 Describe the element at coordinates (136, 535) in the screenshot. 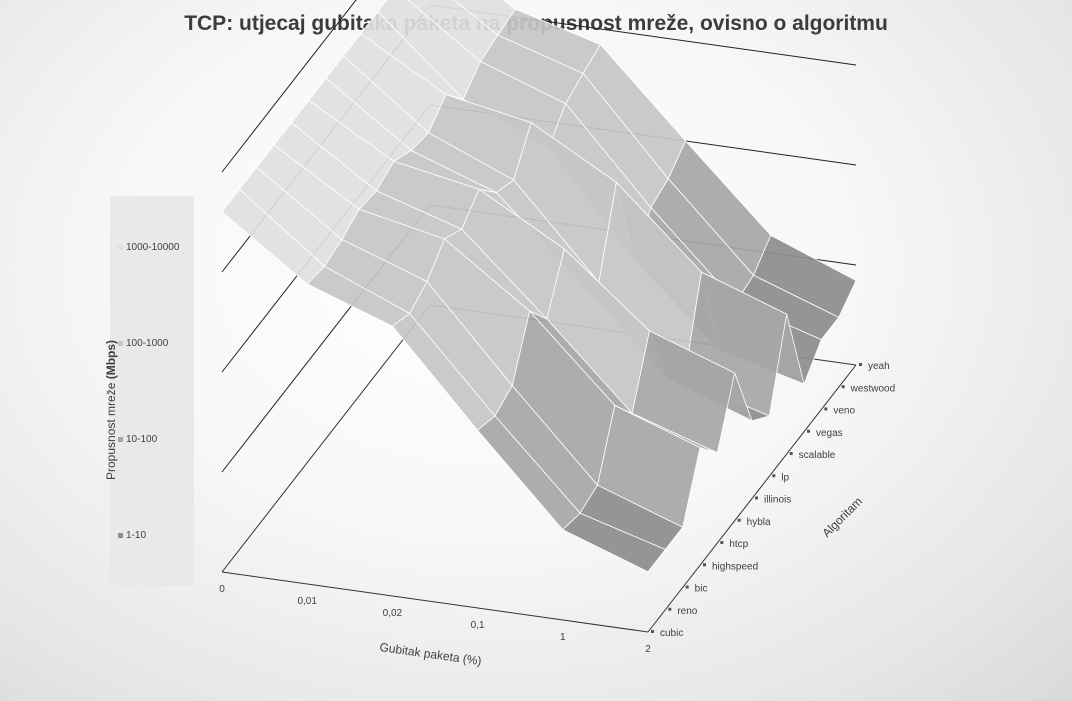

I see `legend-label: 1-10` at that location.